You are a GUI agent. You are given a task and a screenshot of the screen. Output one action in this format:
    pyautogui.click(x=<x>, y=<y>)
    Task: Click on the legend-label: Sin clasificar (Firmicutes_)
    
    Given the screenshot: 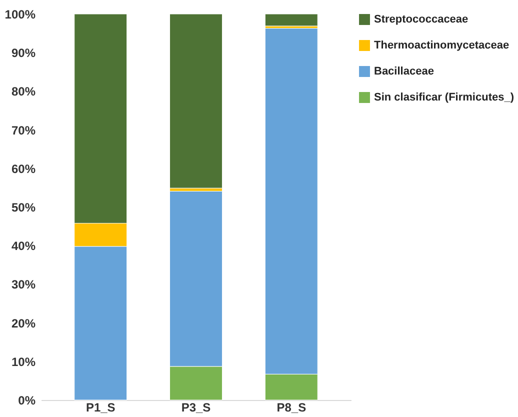 What is the action you would take?
    pyautogui.click(x=444, y=98)
    